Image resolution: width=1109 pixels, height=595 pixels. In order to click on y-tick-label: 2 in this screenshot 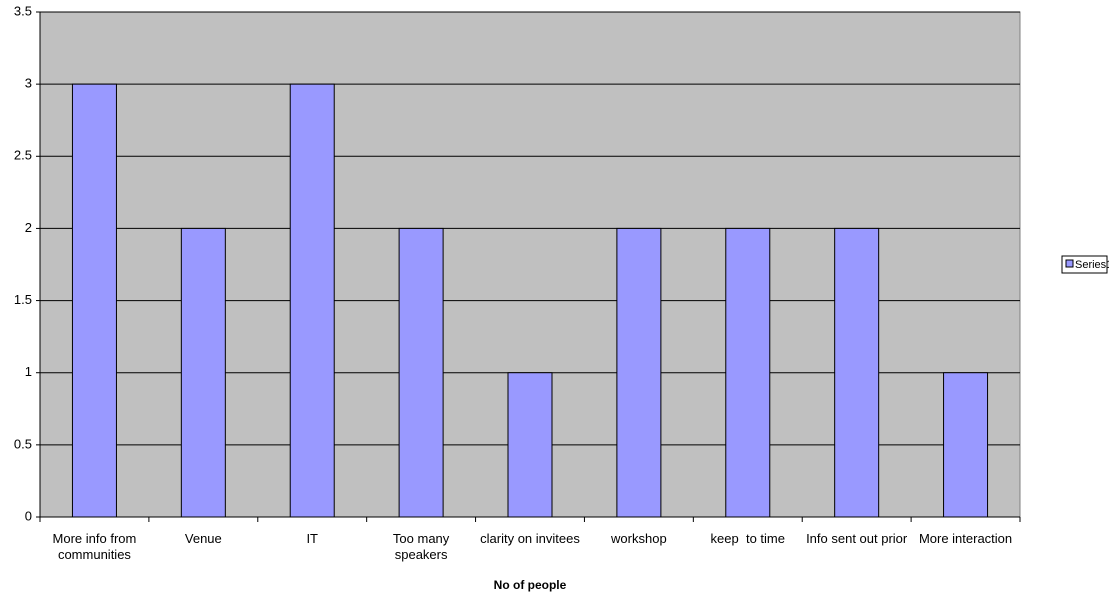, I will do `click(28, 227)`.